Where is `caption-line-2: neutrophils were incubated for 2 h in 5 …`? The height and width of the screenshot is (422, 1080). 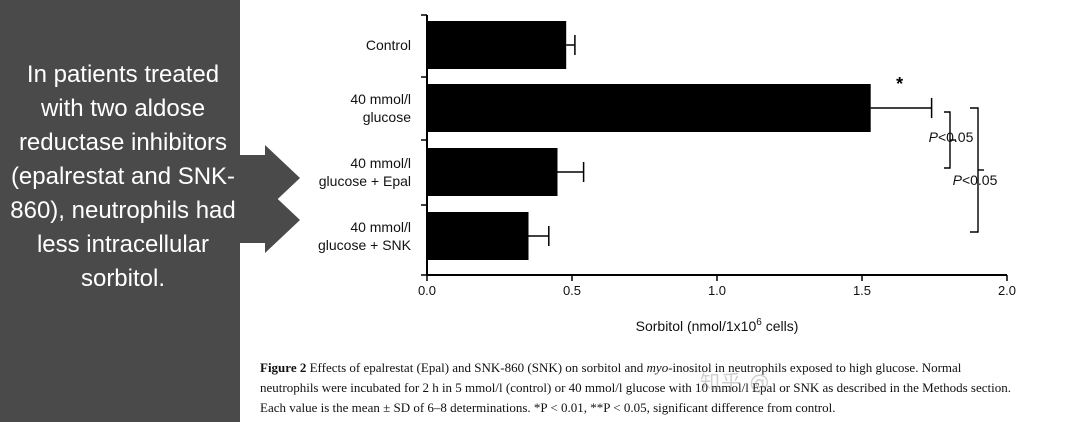 caption-line-2: neutrophils were incubated for 2 h in 5 … is located at coordinates (635, 387).